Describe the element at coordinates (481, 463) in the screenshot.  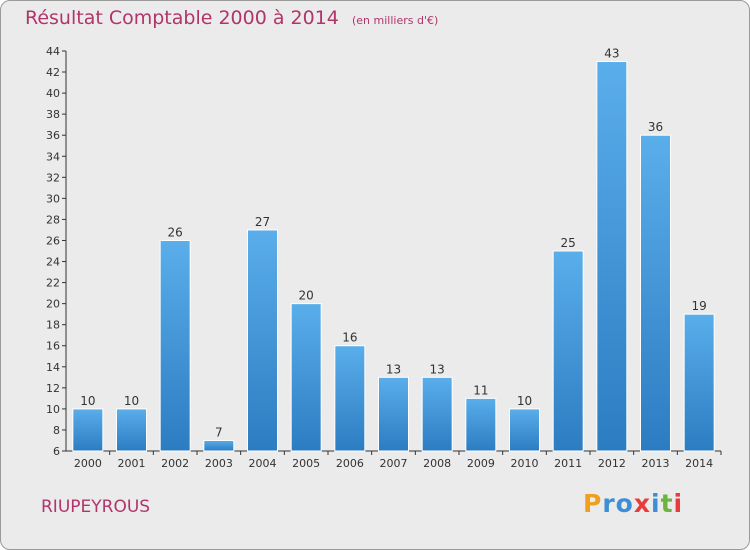
I see `x-tick-label: 2009` at that location.